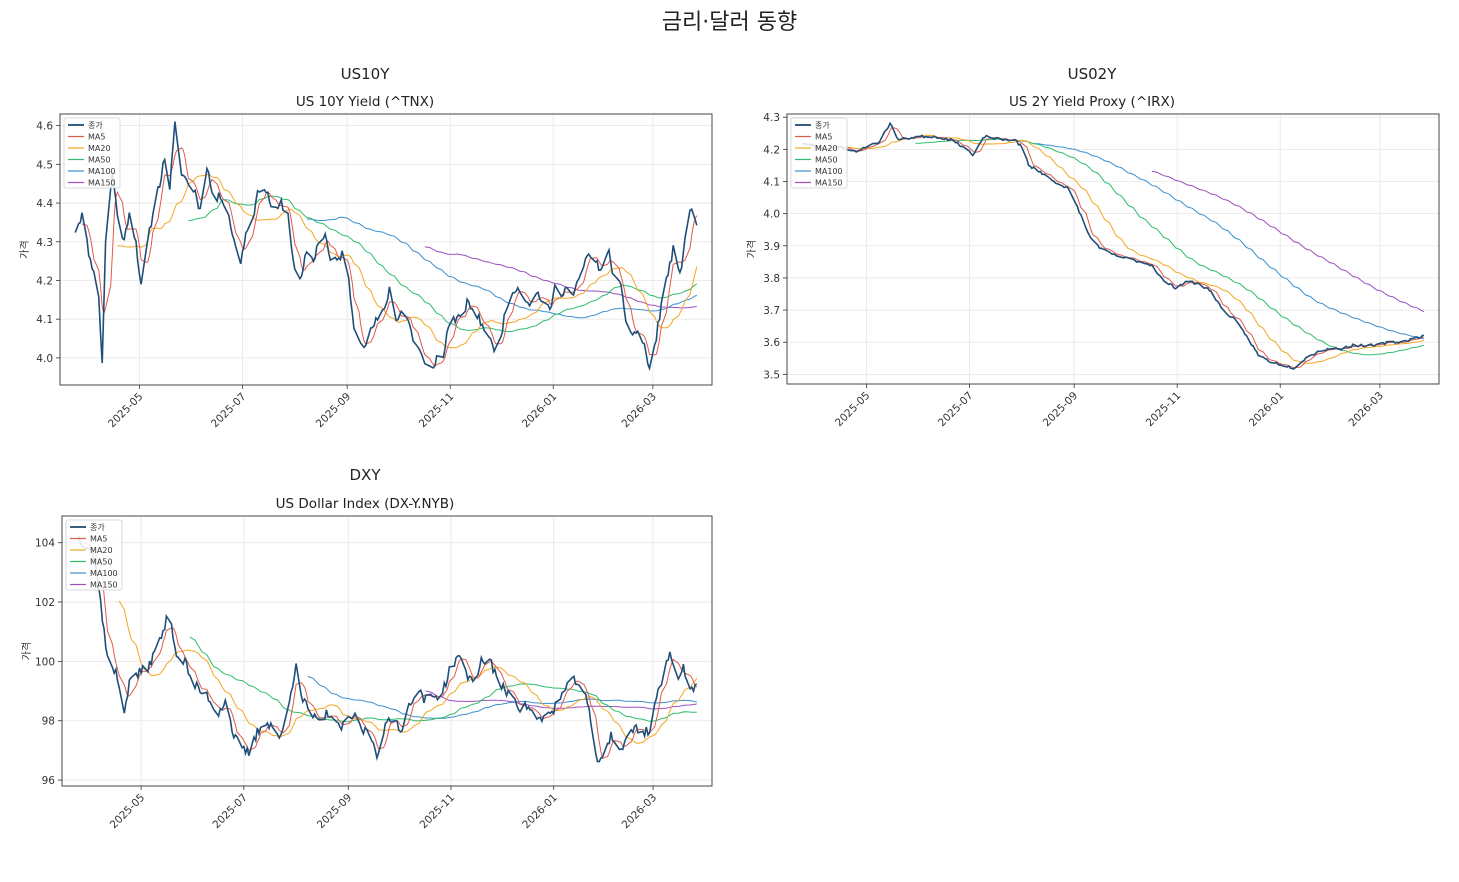  Describe the element at coordinates (45, 603) in the screenshot. I see `y-tick-label: 102` at that location.